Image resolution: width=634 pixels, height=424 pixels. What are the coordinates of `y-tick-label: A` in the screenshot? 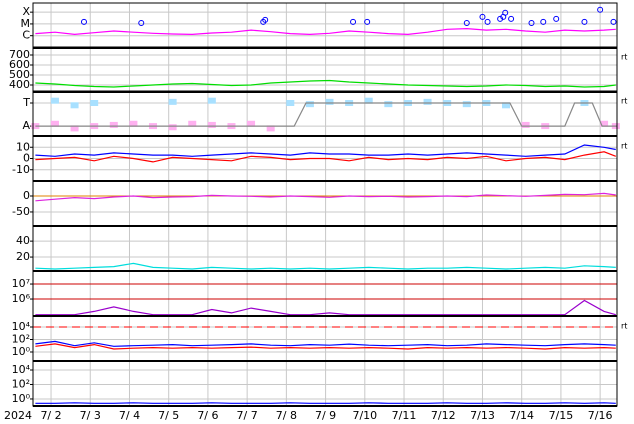 It's located at (26, 125).